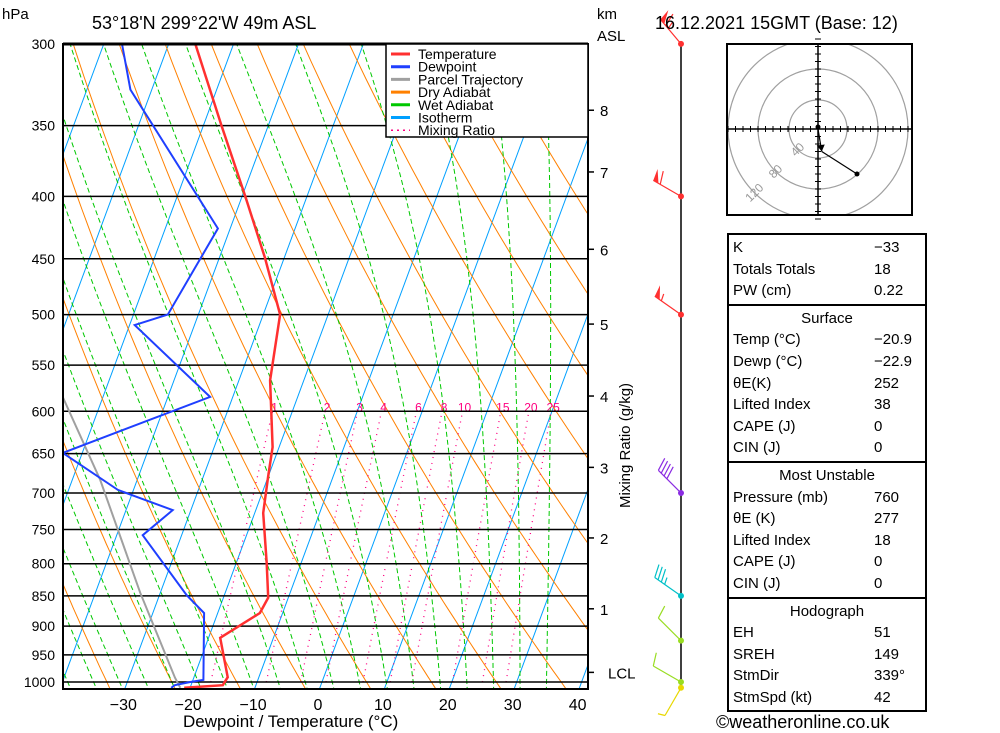 This screenshot has width=1000, height=733. Describe the element at coordinates (233, 366) in the screenshot. I see `temperature-line` at that location.